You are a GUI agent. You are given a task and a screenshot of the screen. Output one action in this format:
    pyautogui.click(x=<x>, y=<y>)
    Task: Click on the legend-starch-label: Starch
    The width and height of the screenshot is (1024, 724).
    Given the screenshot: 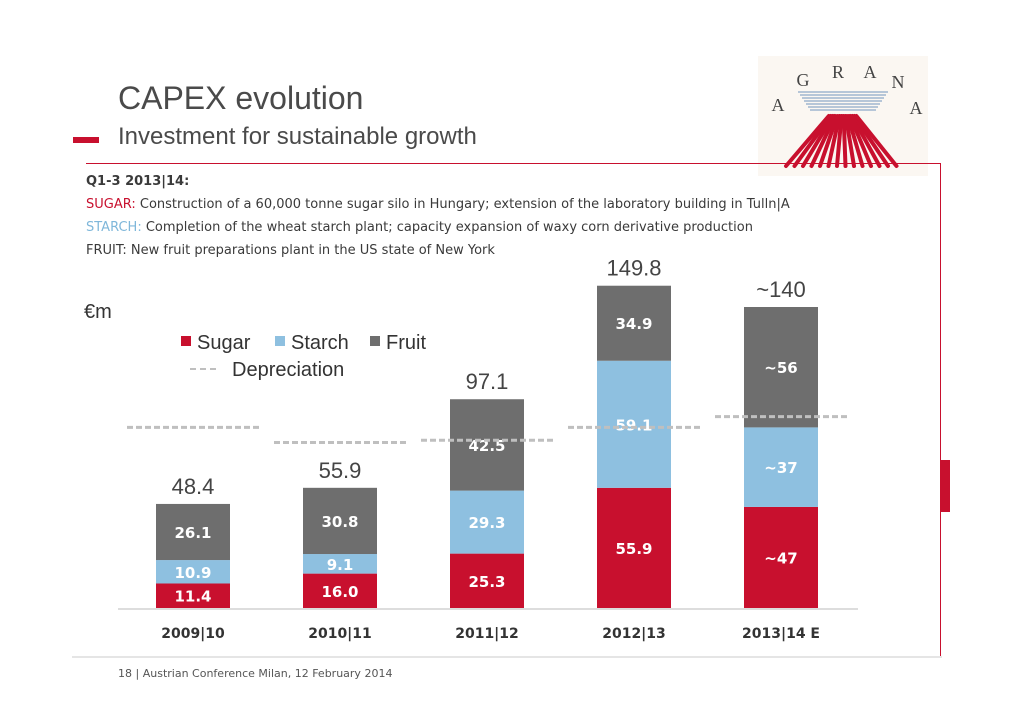 What is the action you would take?
    pyautogui.click(x=320, y=343)
    